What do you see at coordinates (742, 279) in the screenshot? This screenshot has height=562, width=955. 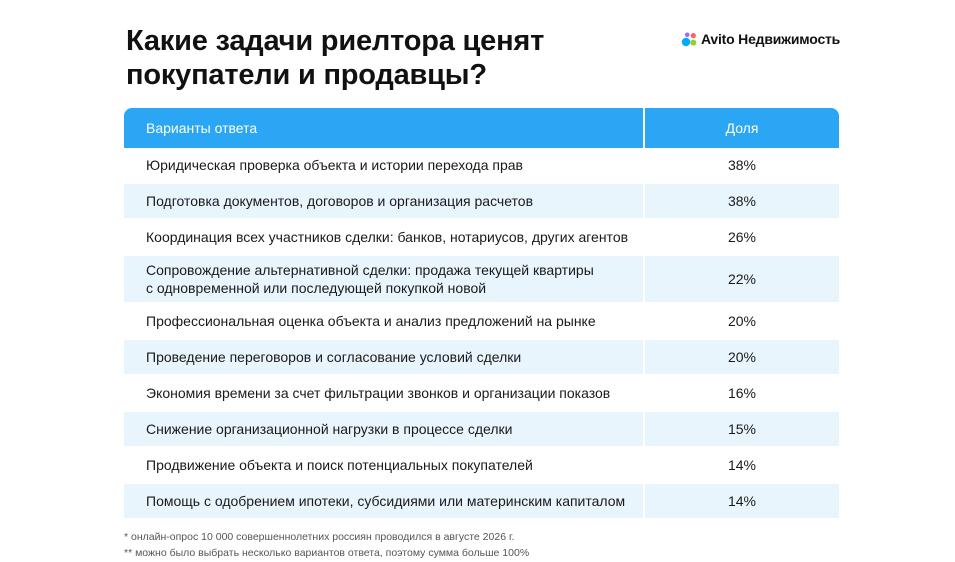 I see `share-value: 22%` at bounding box center [742, 279].